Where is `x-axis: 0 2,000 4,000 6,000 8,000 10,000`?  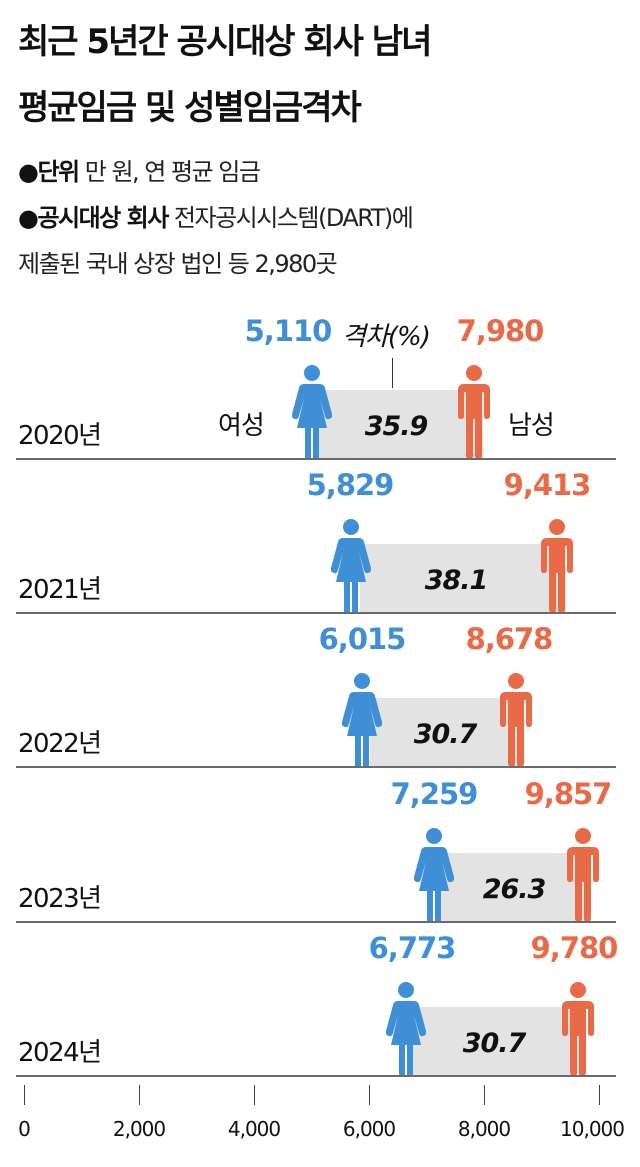 x-axis: 0 2,000 4,000 6,000 8,000 10,000 is located at coordinates (320, 1122).